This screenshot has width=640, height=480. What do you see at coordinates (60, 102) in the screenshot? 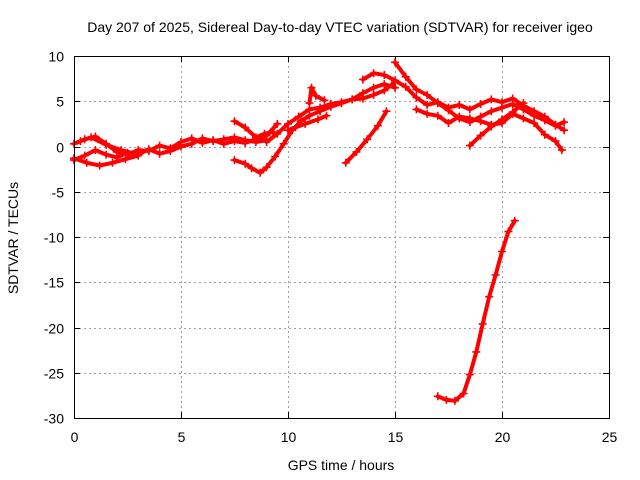
I see `y-tick-label: 5` at bounding box center [60, 102].